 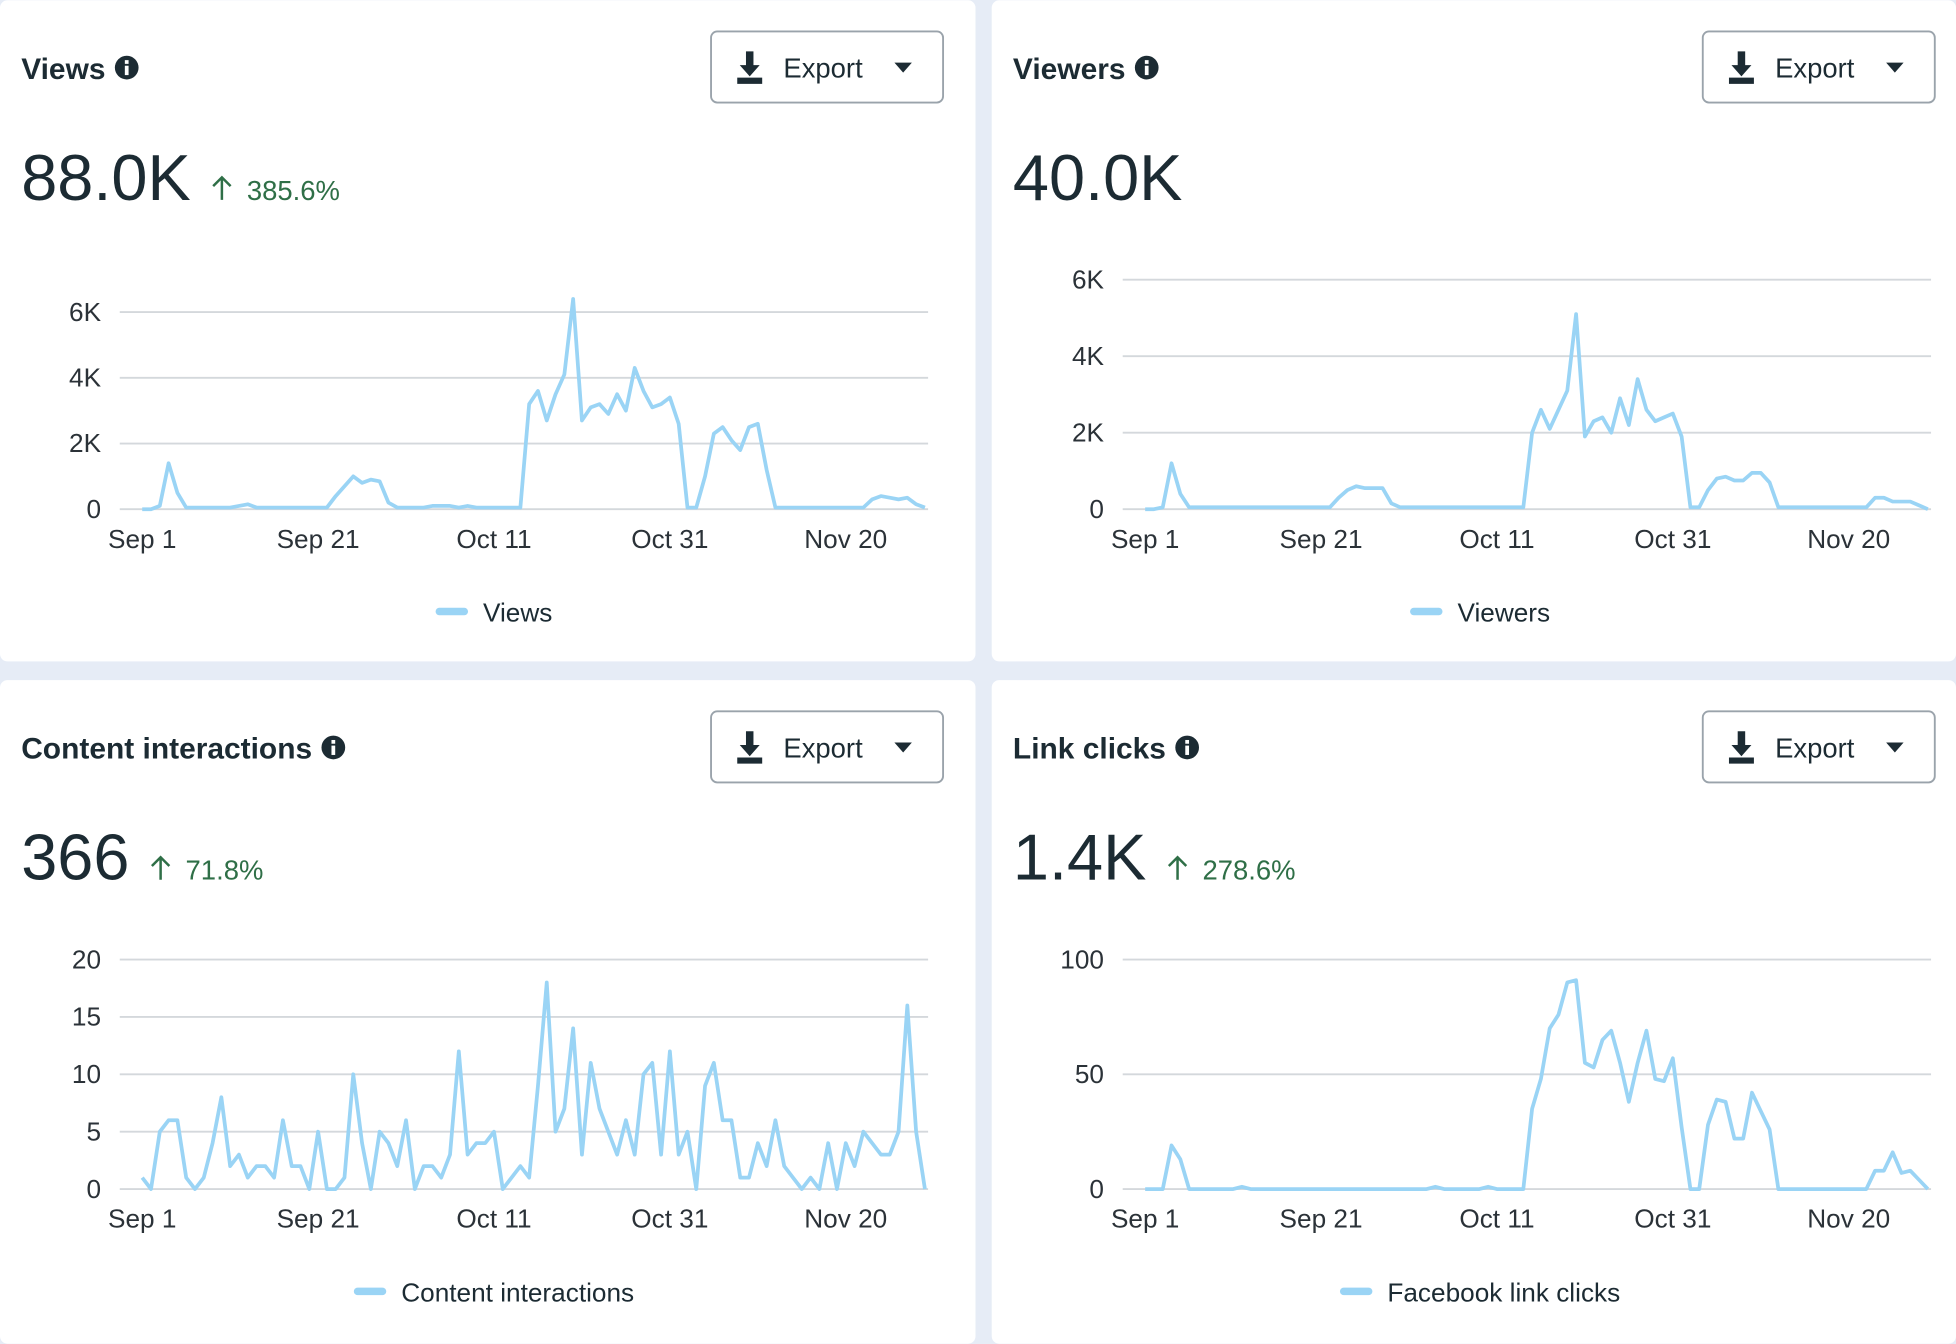 What do you see at coordinates (86, 1017) in the screenshot?
I see `y-tick-label: 15` at bounding box center [86, 1017].